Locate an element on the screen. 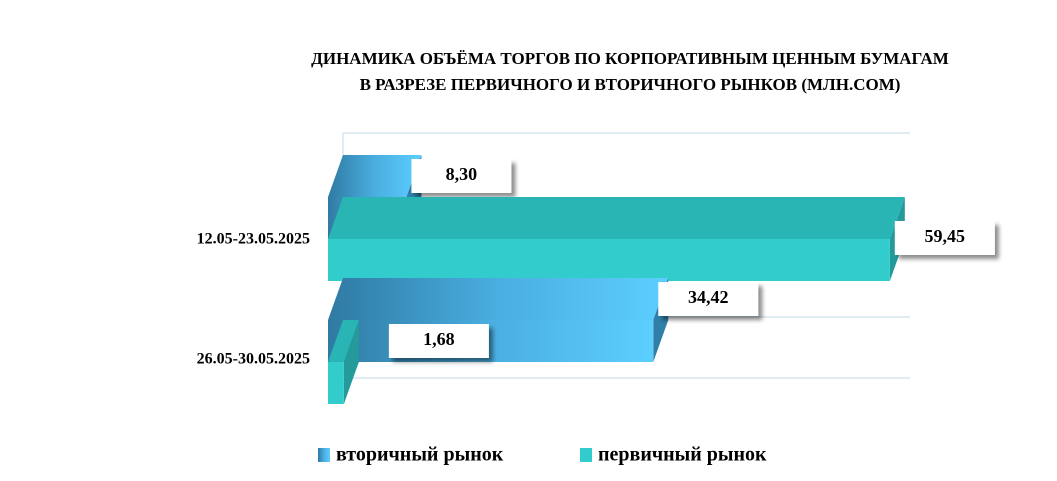  value-label: 1,68 is located at coordinates (439, 339).